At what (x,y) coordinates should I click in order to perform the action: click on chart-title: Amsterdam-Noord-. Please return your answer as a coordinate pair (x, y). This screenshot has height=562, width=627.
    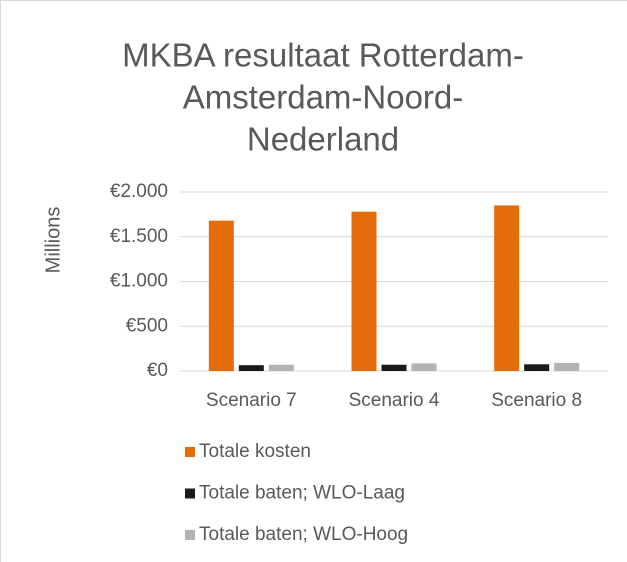
    Looking at the image, I should click on (323, 97).